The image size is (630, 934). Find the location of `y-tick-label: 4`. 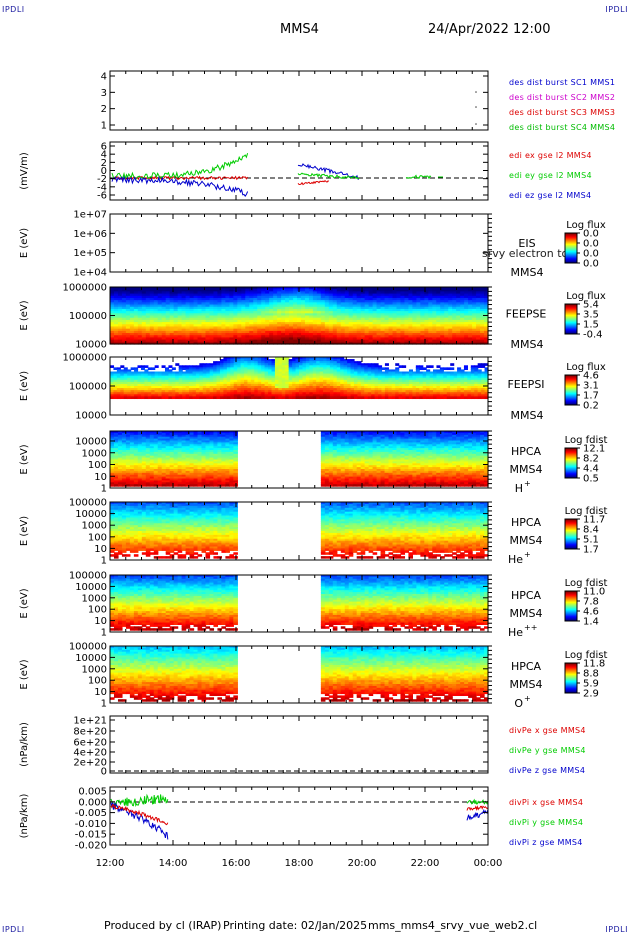

y-tick-label: 4 is located at coordinates (104, 77).